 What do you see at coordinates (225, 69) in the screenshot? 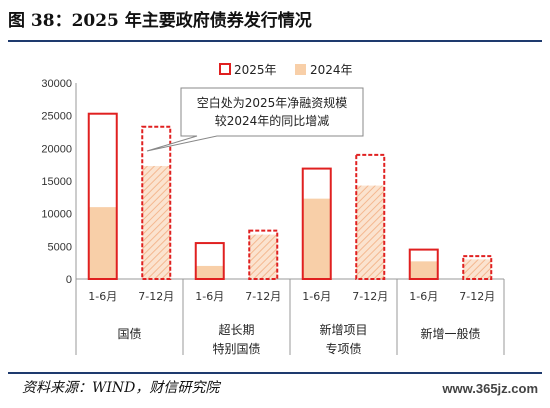
I see `legend-swatch-2025` at bounding box center [225, 69].